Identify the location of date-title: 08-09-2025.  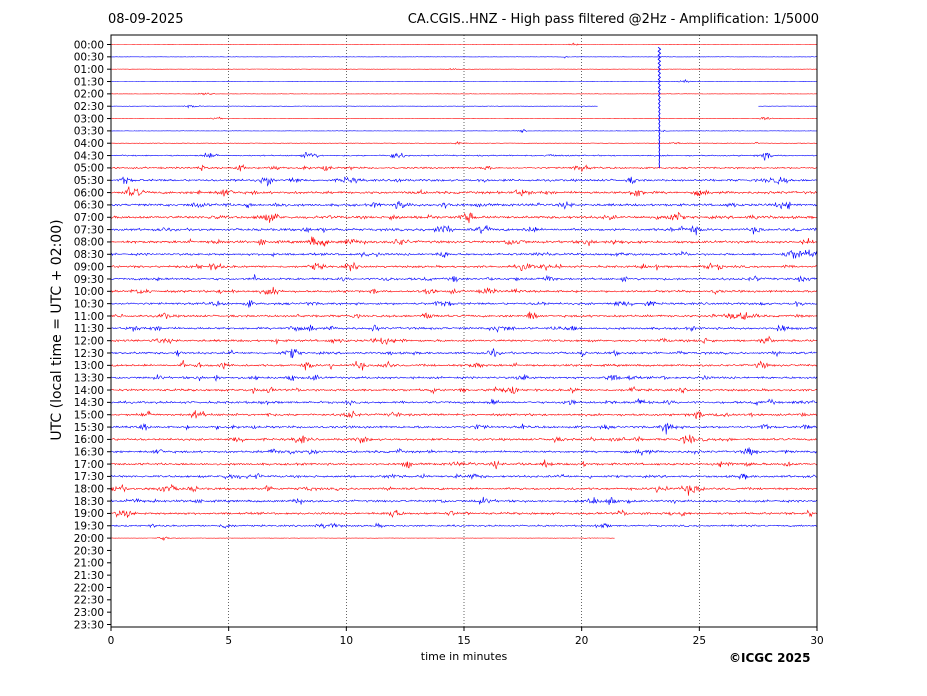
(146, 19).